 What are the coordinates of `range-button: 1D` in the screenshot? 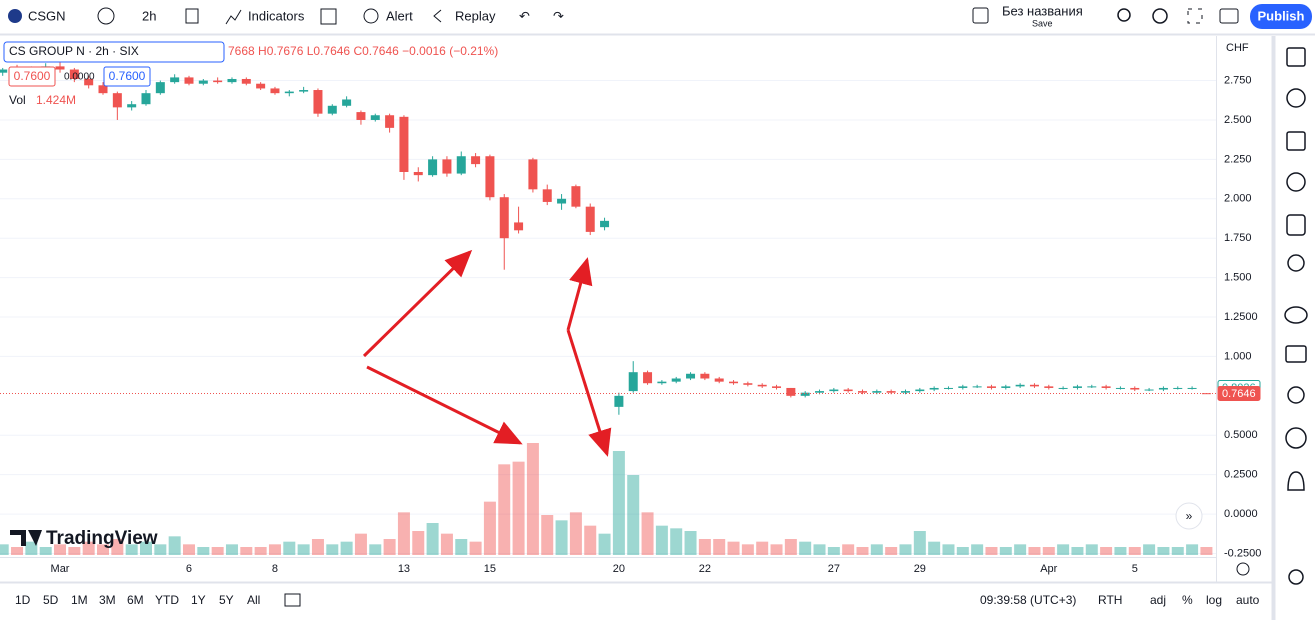 It's located at (23, 600).